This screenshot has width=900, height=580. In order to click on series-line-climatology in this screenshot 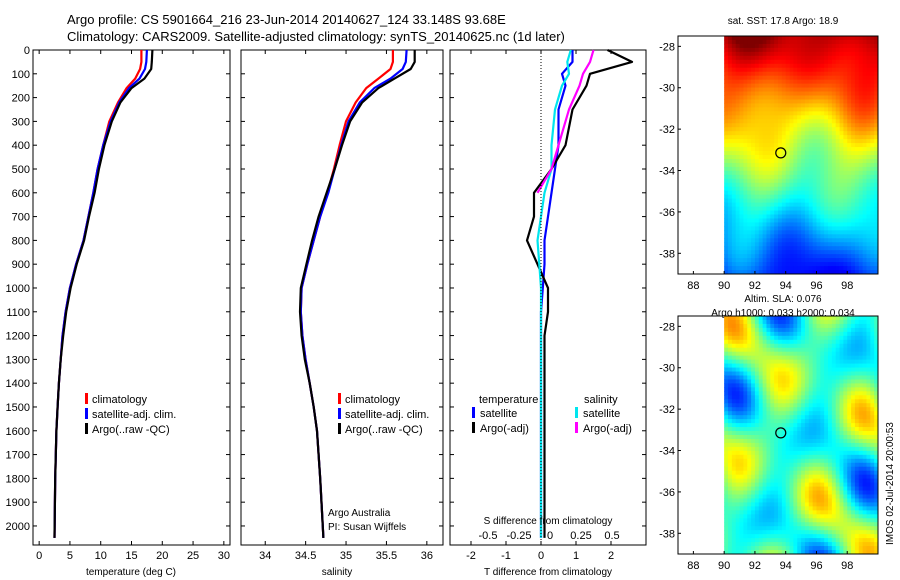, I will do `click(98, 294)`.